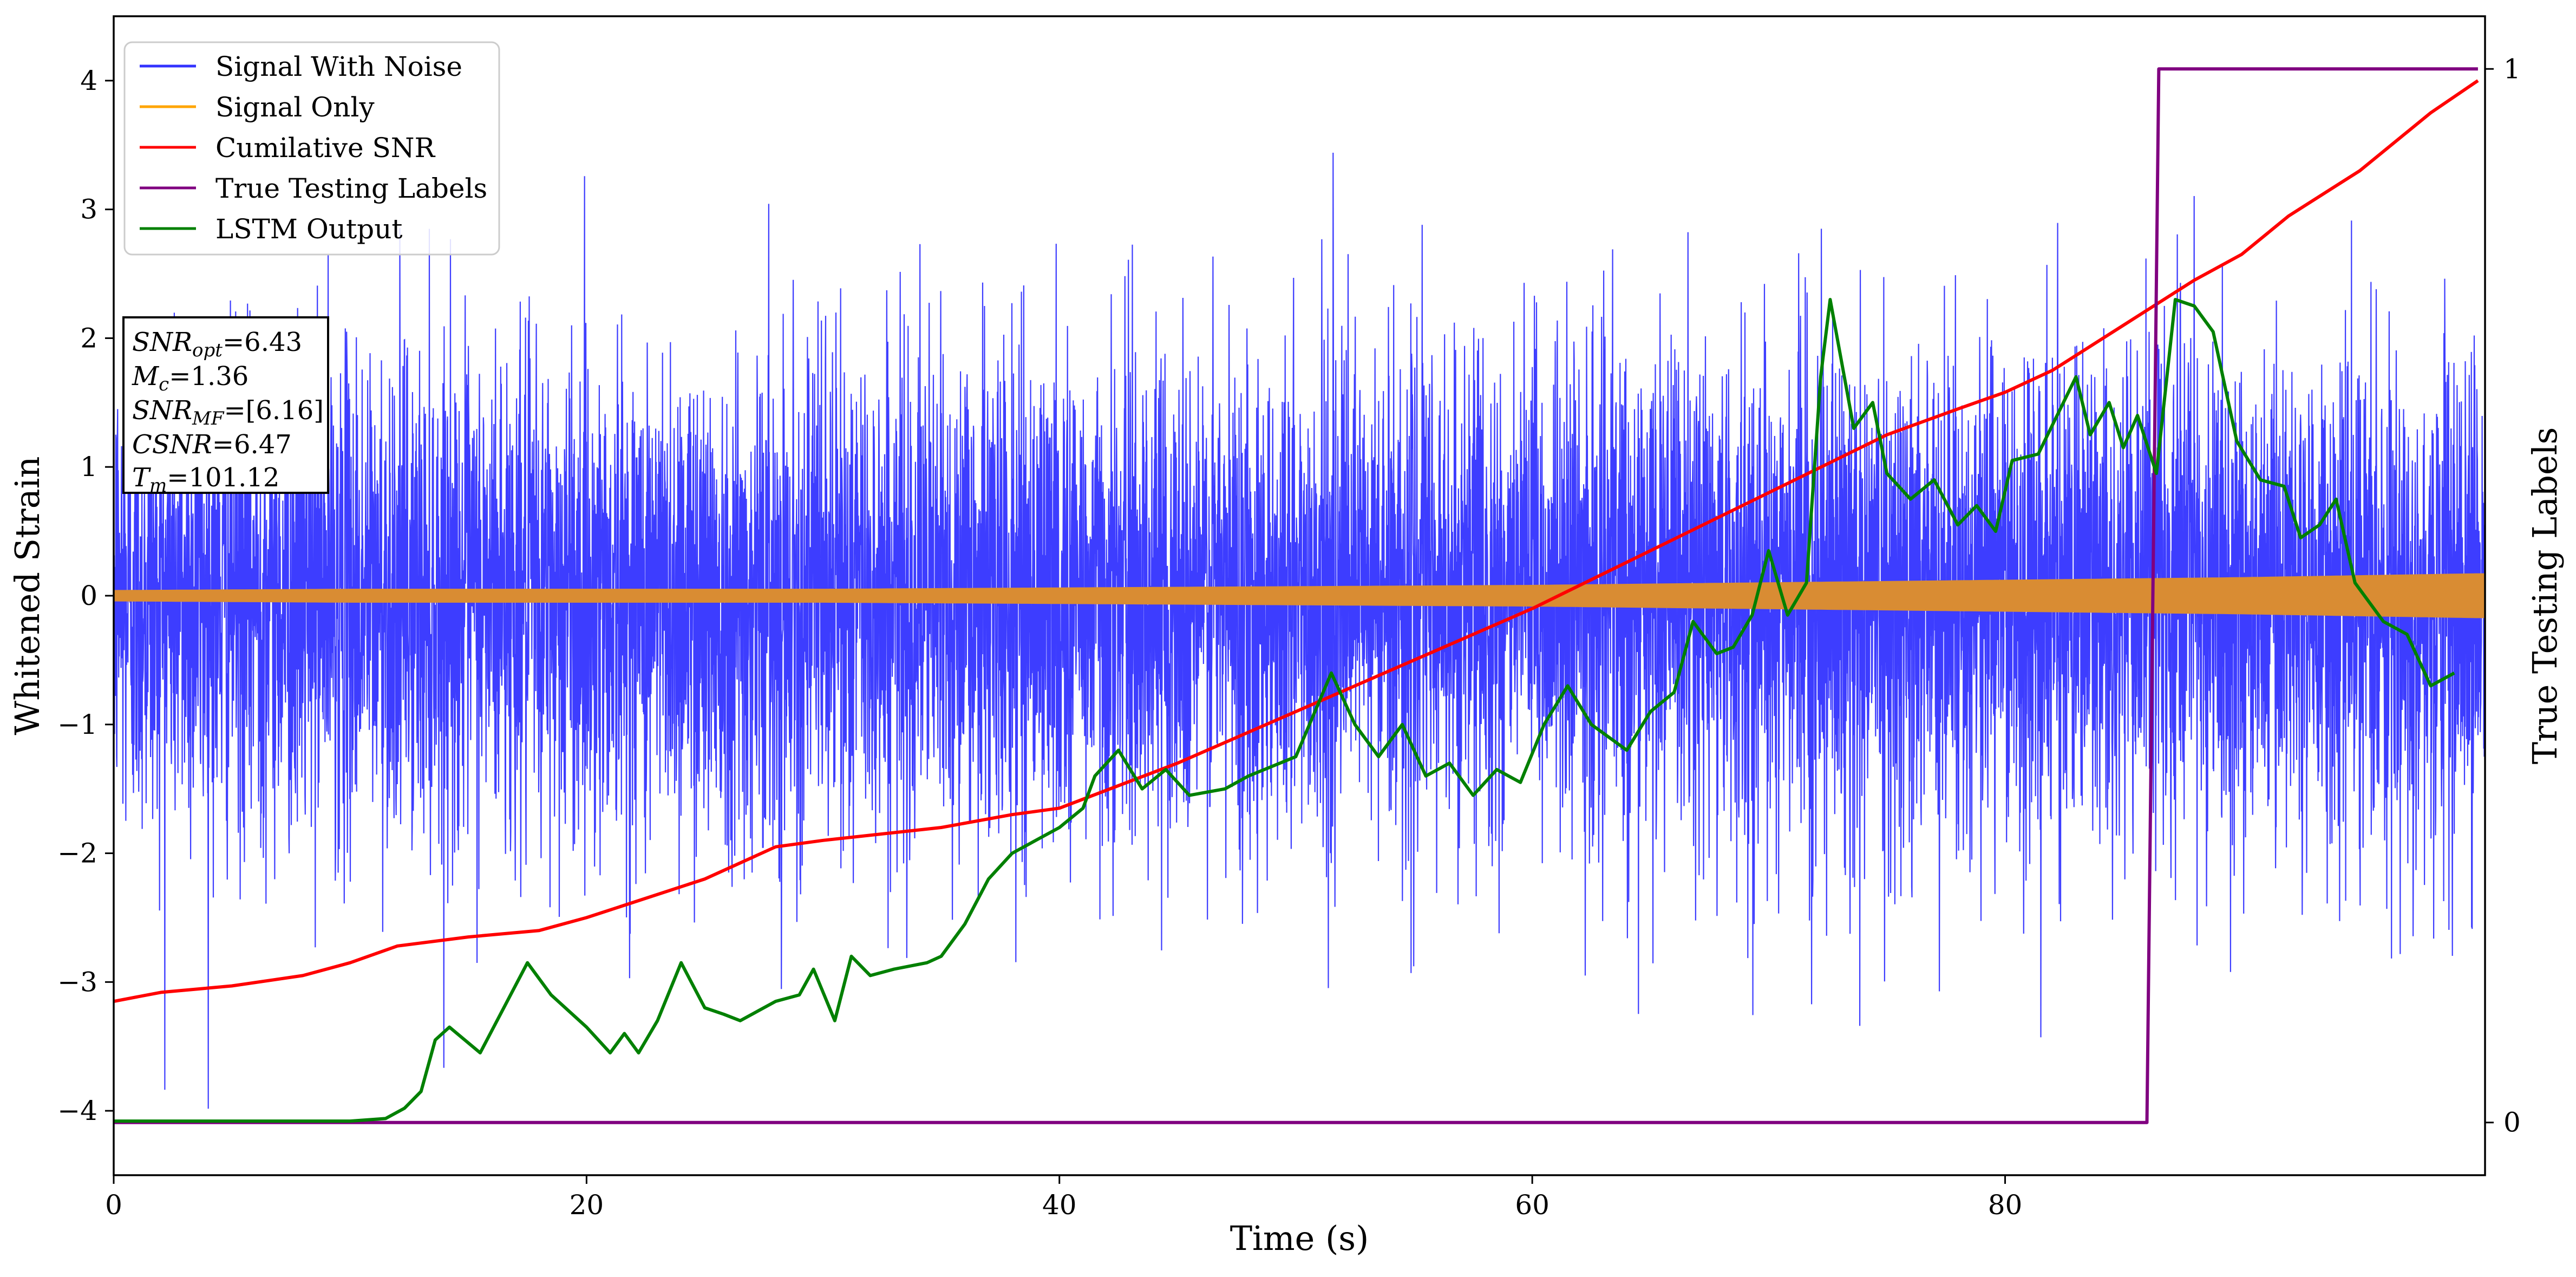 This screenshot has width=2576, height=1277. What do you see at coordinates (77, 982) in the screenshot?
I see `y-tick-label: −3` at bounding box center [77, 982].